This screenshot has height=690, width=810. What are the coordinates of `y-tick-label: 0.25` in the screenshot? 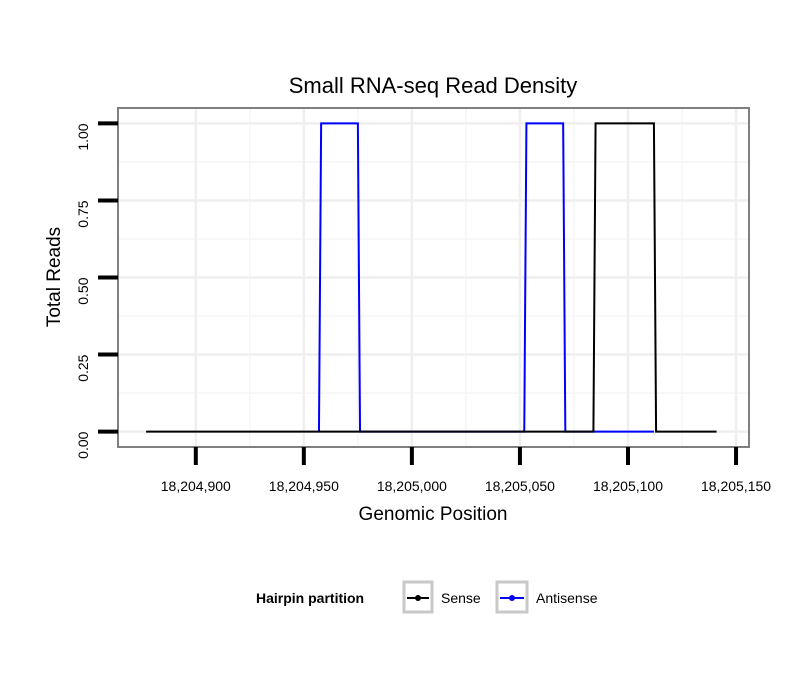 It's located at (83, 367).